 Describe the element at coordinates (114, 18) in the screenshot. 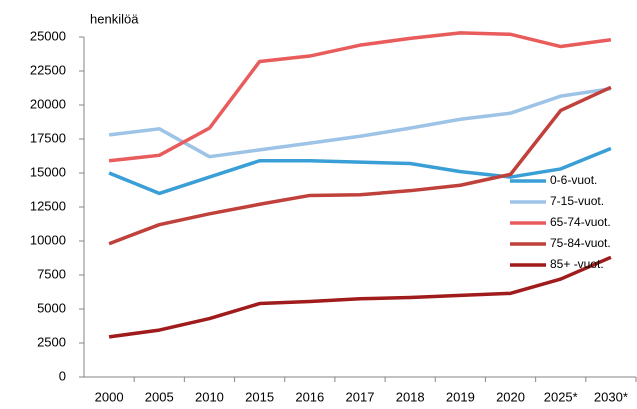

I see `y-axis-label: henkilöä` at that location.